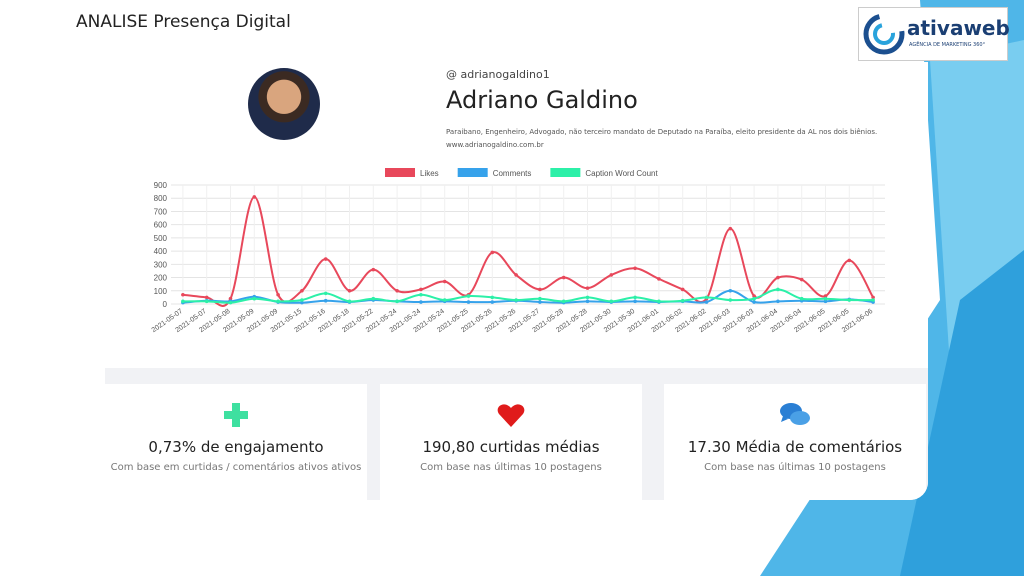 The height and width of the screenshot is (576, 1024). Describe the element at coordinates (947, 45) in the screenshot. I see `logo-tagline: AGÊNCIA DE MARKETING 360°` at that location.